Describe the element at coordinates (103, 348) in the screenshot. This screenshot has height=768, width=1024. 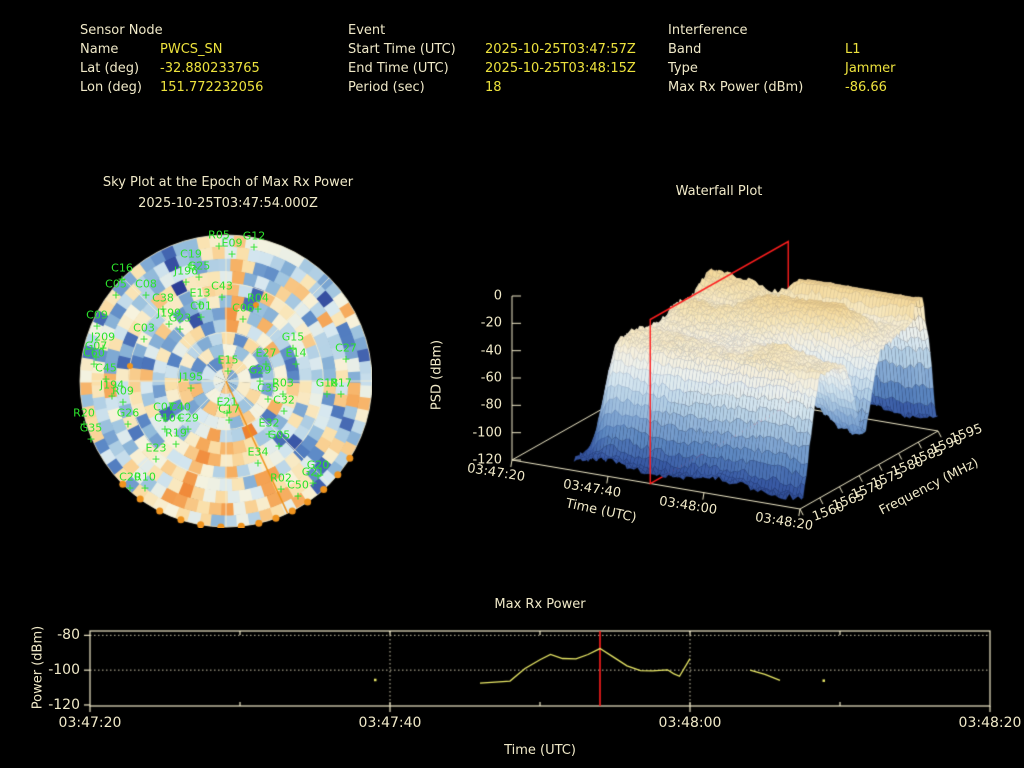
I see `satellite-marker-J209: +` at that location.